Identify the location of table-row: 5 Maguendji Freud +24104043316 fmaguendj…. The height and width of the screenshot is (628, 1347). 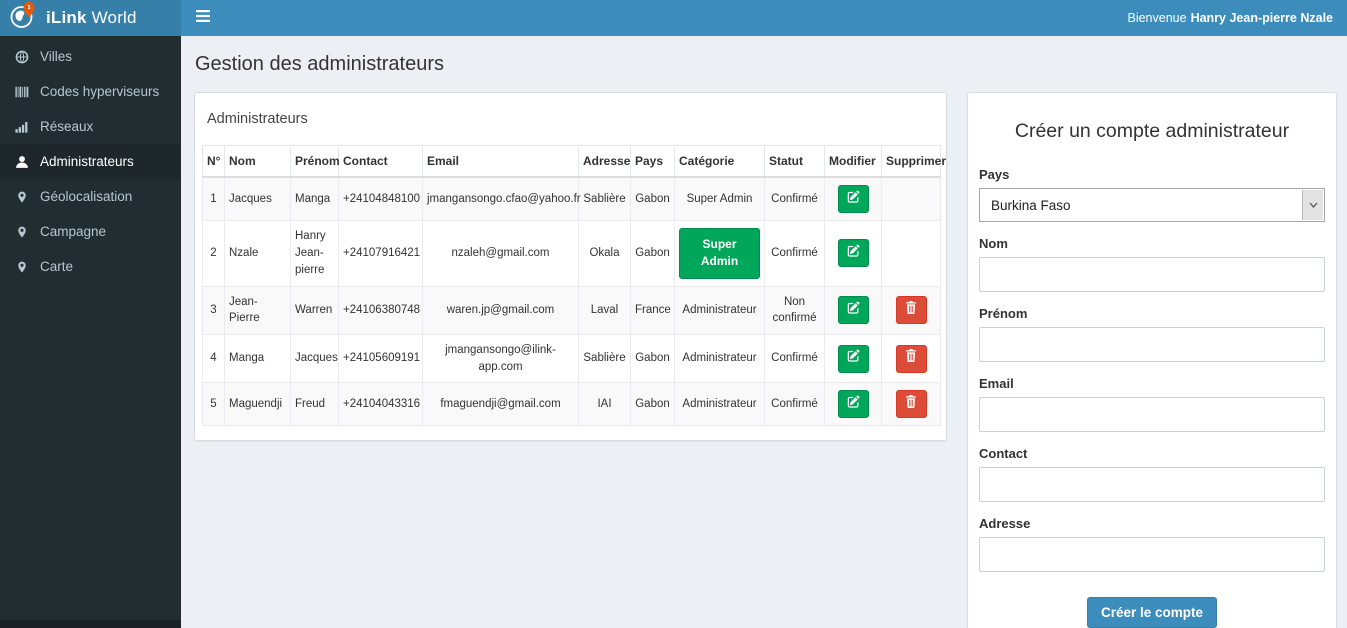
(571, 404).